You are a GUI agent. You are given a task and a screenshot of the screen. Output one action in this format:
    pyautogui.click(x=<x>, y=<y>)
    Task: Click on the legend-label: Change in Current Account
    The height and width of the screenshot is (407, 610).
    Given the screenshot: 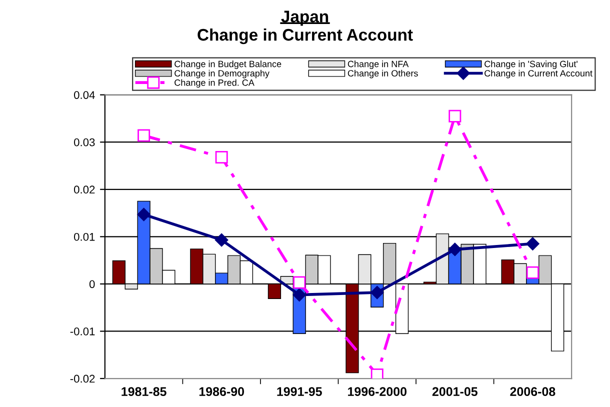 What is the action you would take?
    pyautogui.click(x=538, y=74)
    